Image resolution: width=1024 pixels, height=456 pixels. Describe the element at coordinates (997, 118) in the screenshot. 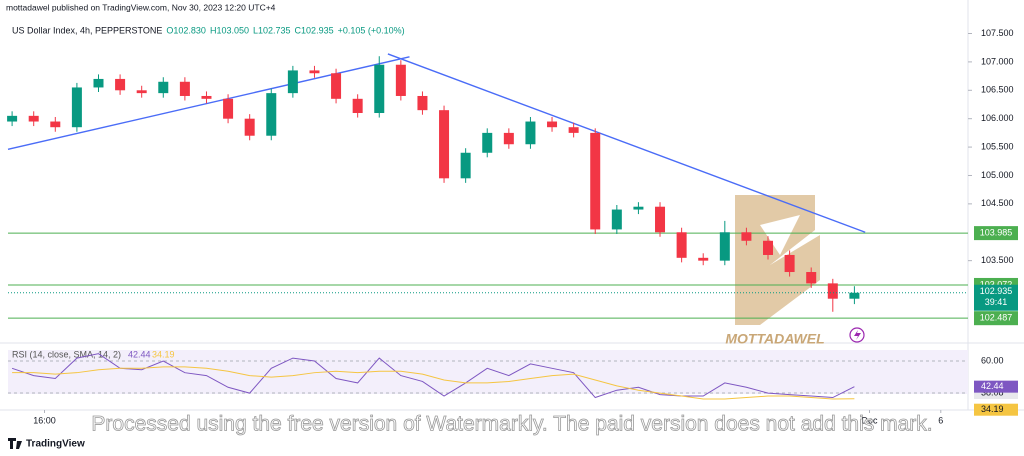

I see `y-tick-label: 106.000` at that location.